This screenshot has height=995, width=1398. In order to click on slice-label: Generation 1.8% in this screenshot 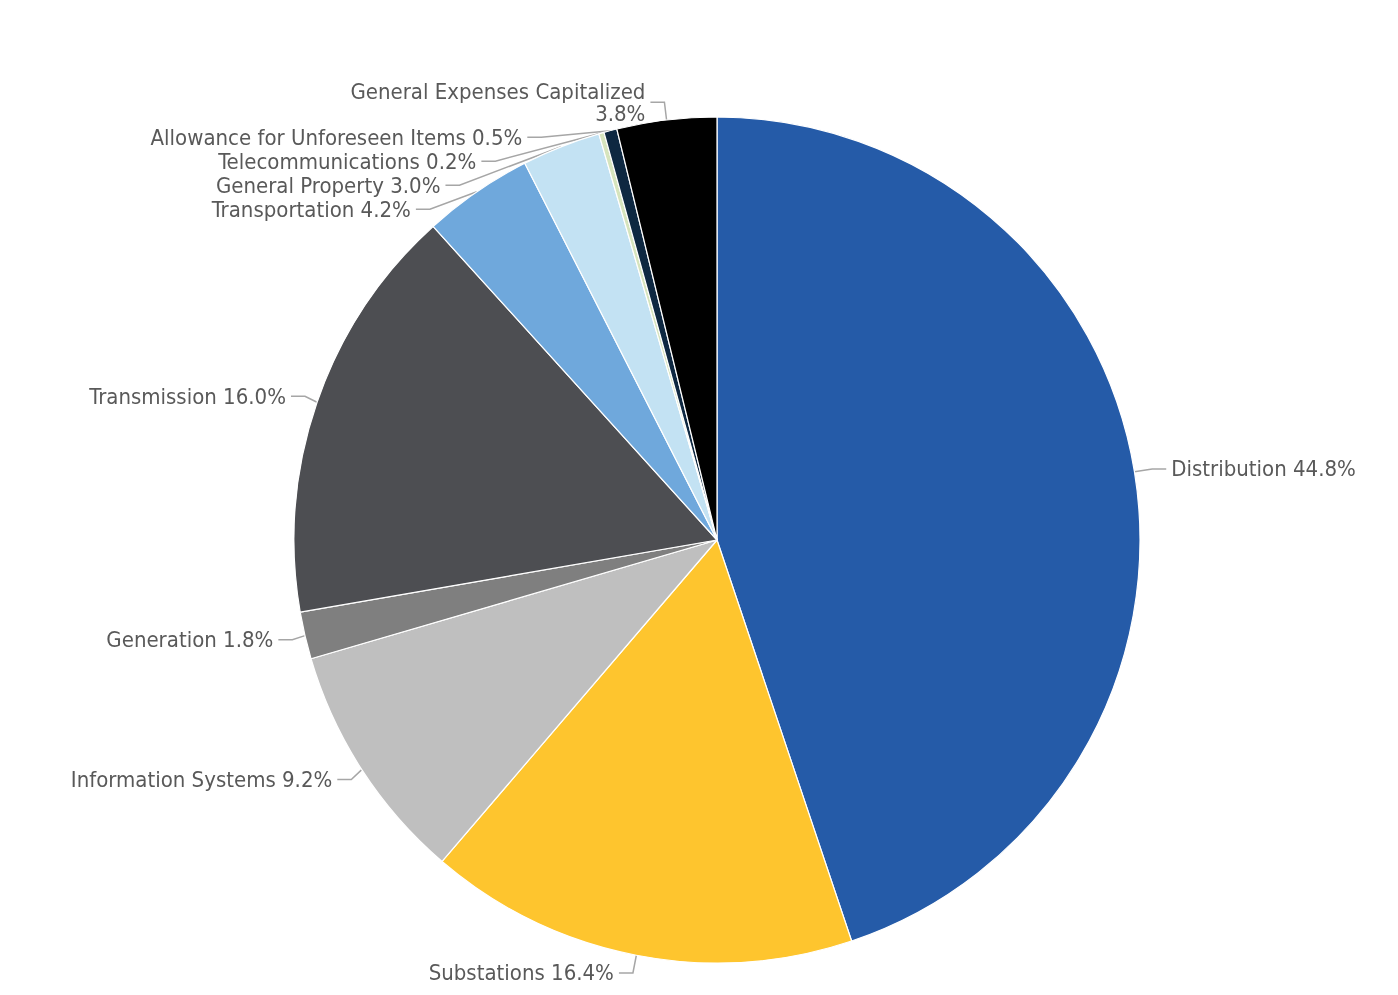, I will do `click(190, 640)`.